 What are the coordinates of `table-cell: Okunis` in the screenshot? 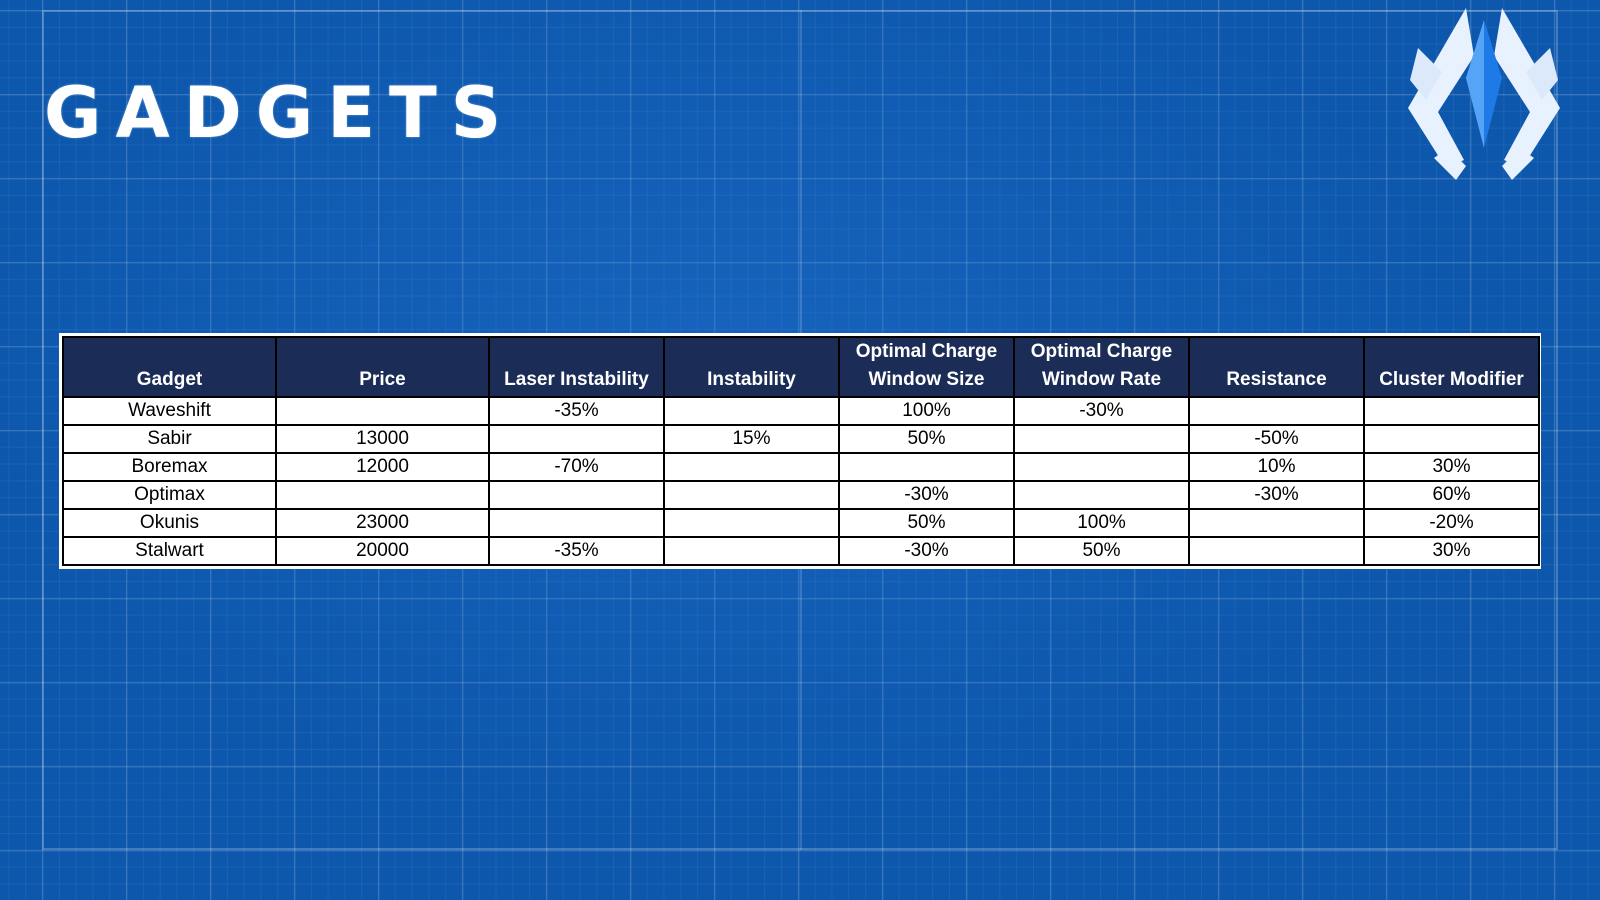 It's located at (169, 523).